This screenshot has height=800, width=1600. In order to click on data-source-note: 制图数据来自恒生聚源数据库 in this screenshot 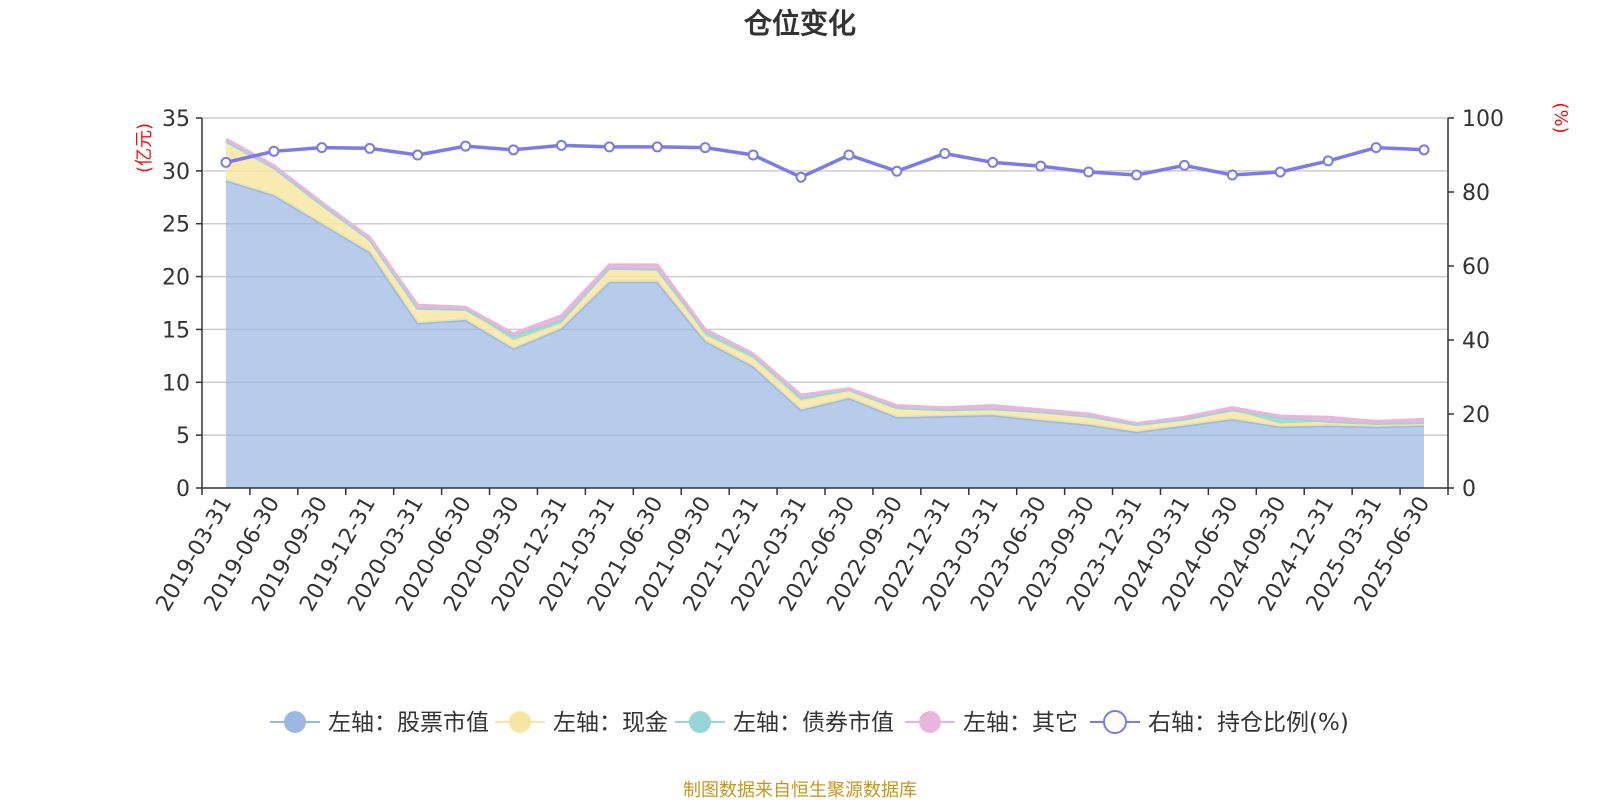, I will do `click(800, 790)`.